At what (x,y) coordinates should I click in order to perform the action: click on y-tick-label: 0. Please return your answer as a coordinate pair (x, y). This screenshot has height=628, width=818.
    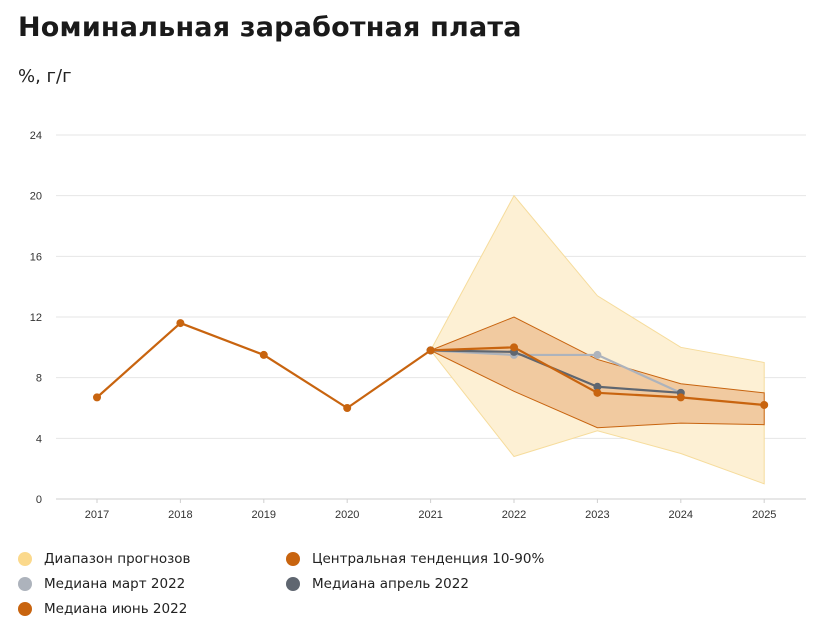
    Looking at the image, I should click on (39, 500).